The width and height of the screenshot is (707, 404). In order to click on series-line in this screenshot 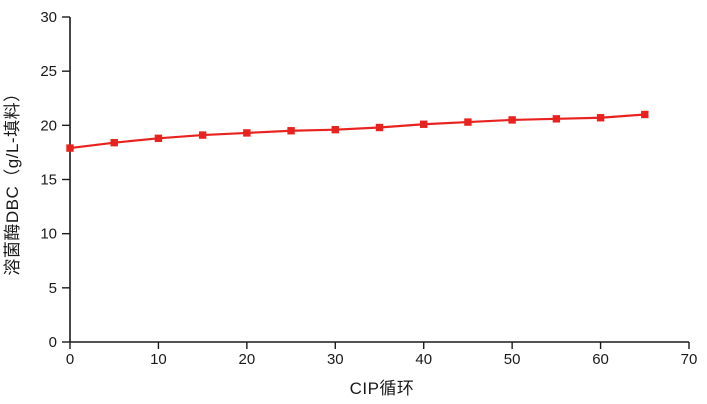, I will do `click(357, 131)`.